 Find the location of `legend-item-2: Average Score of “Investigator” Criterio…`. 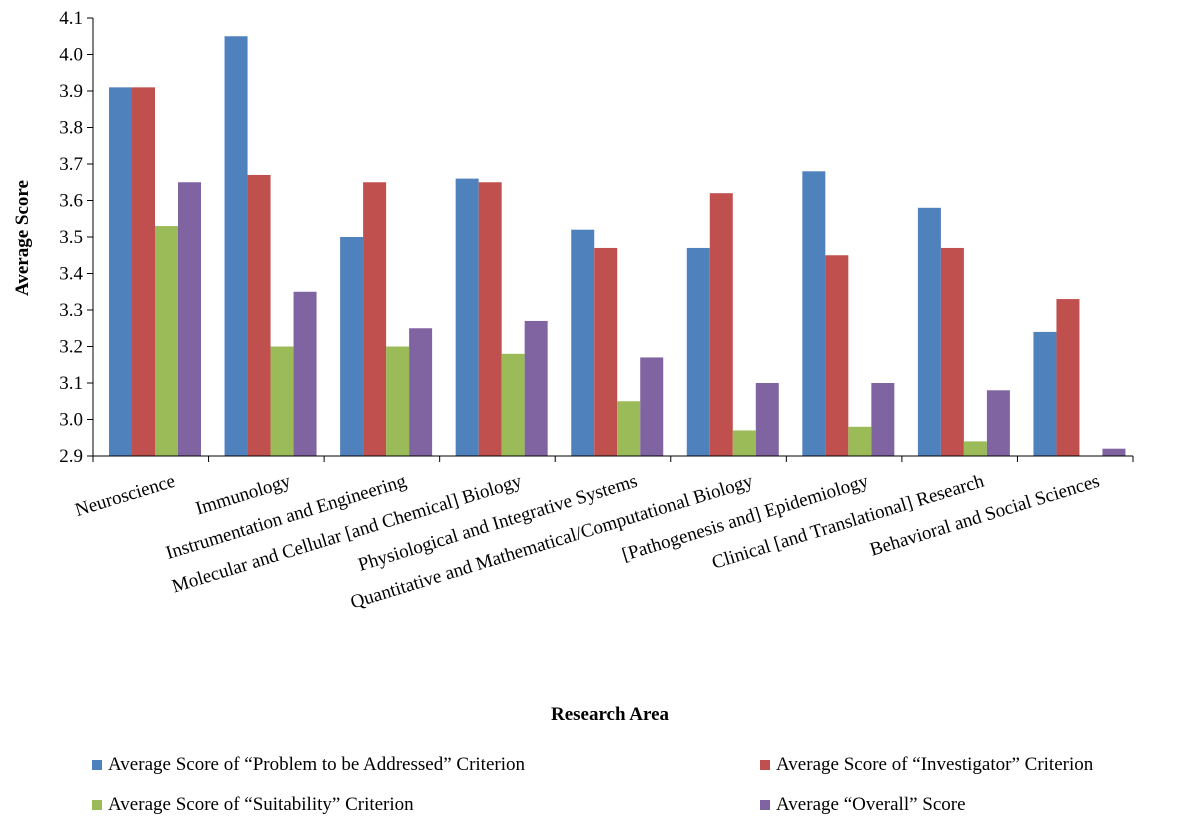

legend-item-2: Average Score of “Investigator” Criterio… is located at coordinates (926, 765).